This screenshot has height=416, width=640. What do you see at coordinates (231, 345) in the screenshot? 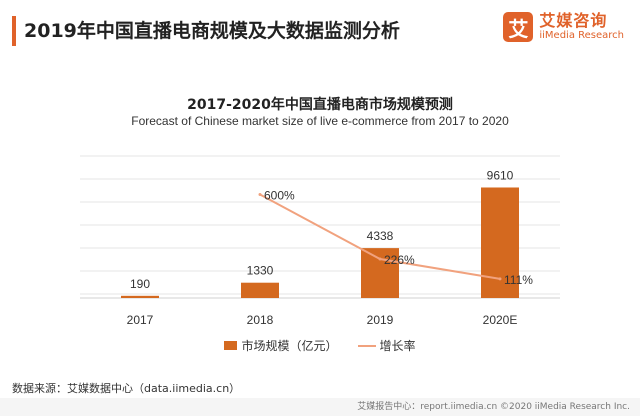
I see `legend-bar-swatch` at bounding box center [231, 345].